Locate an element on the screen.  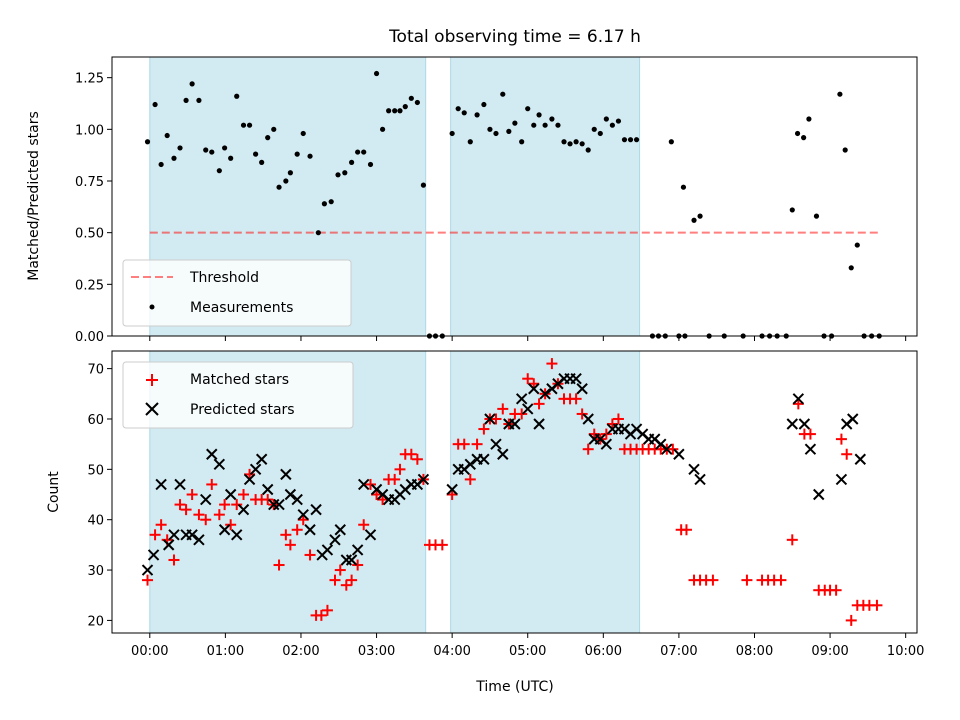
predicted-legend-swatch is located at coordinates (152, 409).